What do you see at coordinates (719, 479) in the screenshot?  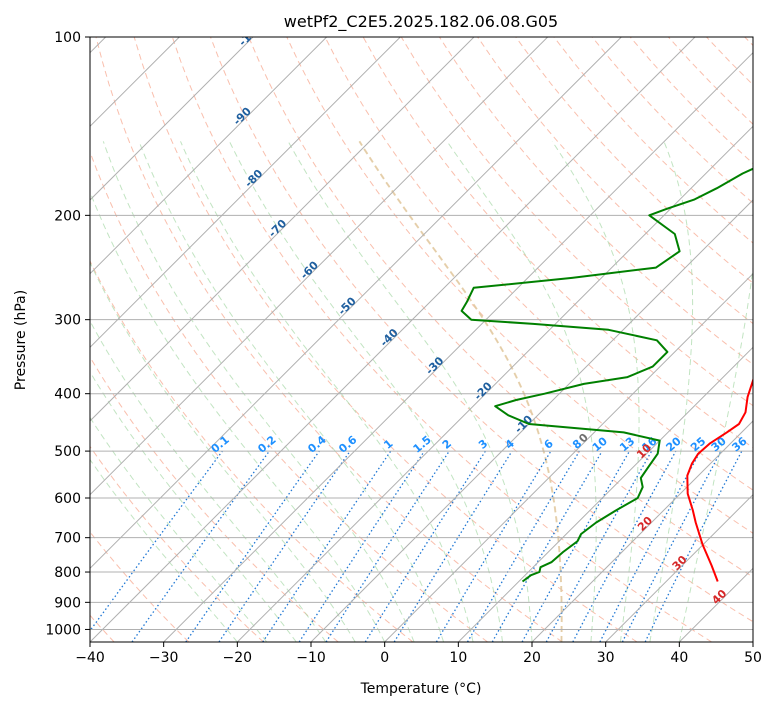 I see `temperature-profile-line` at bounding box center [719, 479].